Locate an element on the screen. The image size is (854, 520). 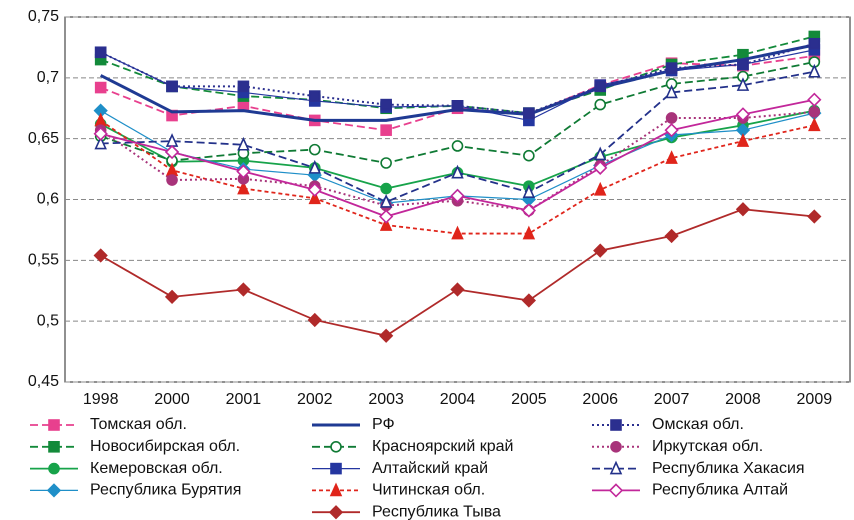
legend-entry: Республика Хакасия is located at coordinates (698, 468).